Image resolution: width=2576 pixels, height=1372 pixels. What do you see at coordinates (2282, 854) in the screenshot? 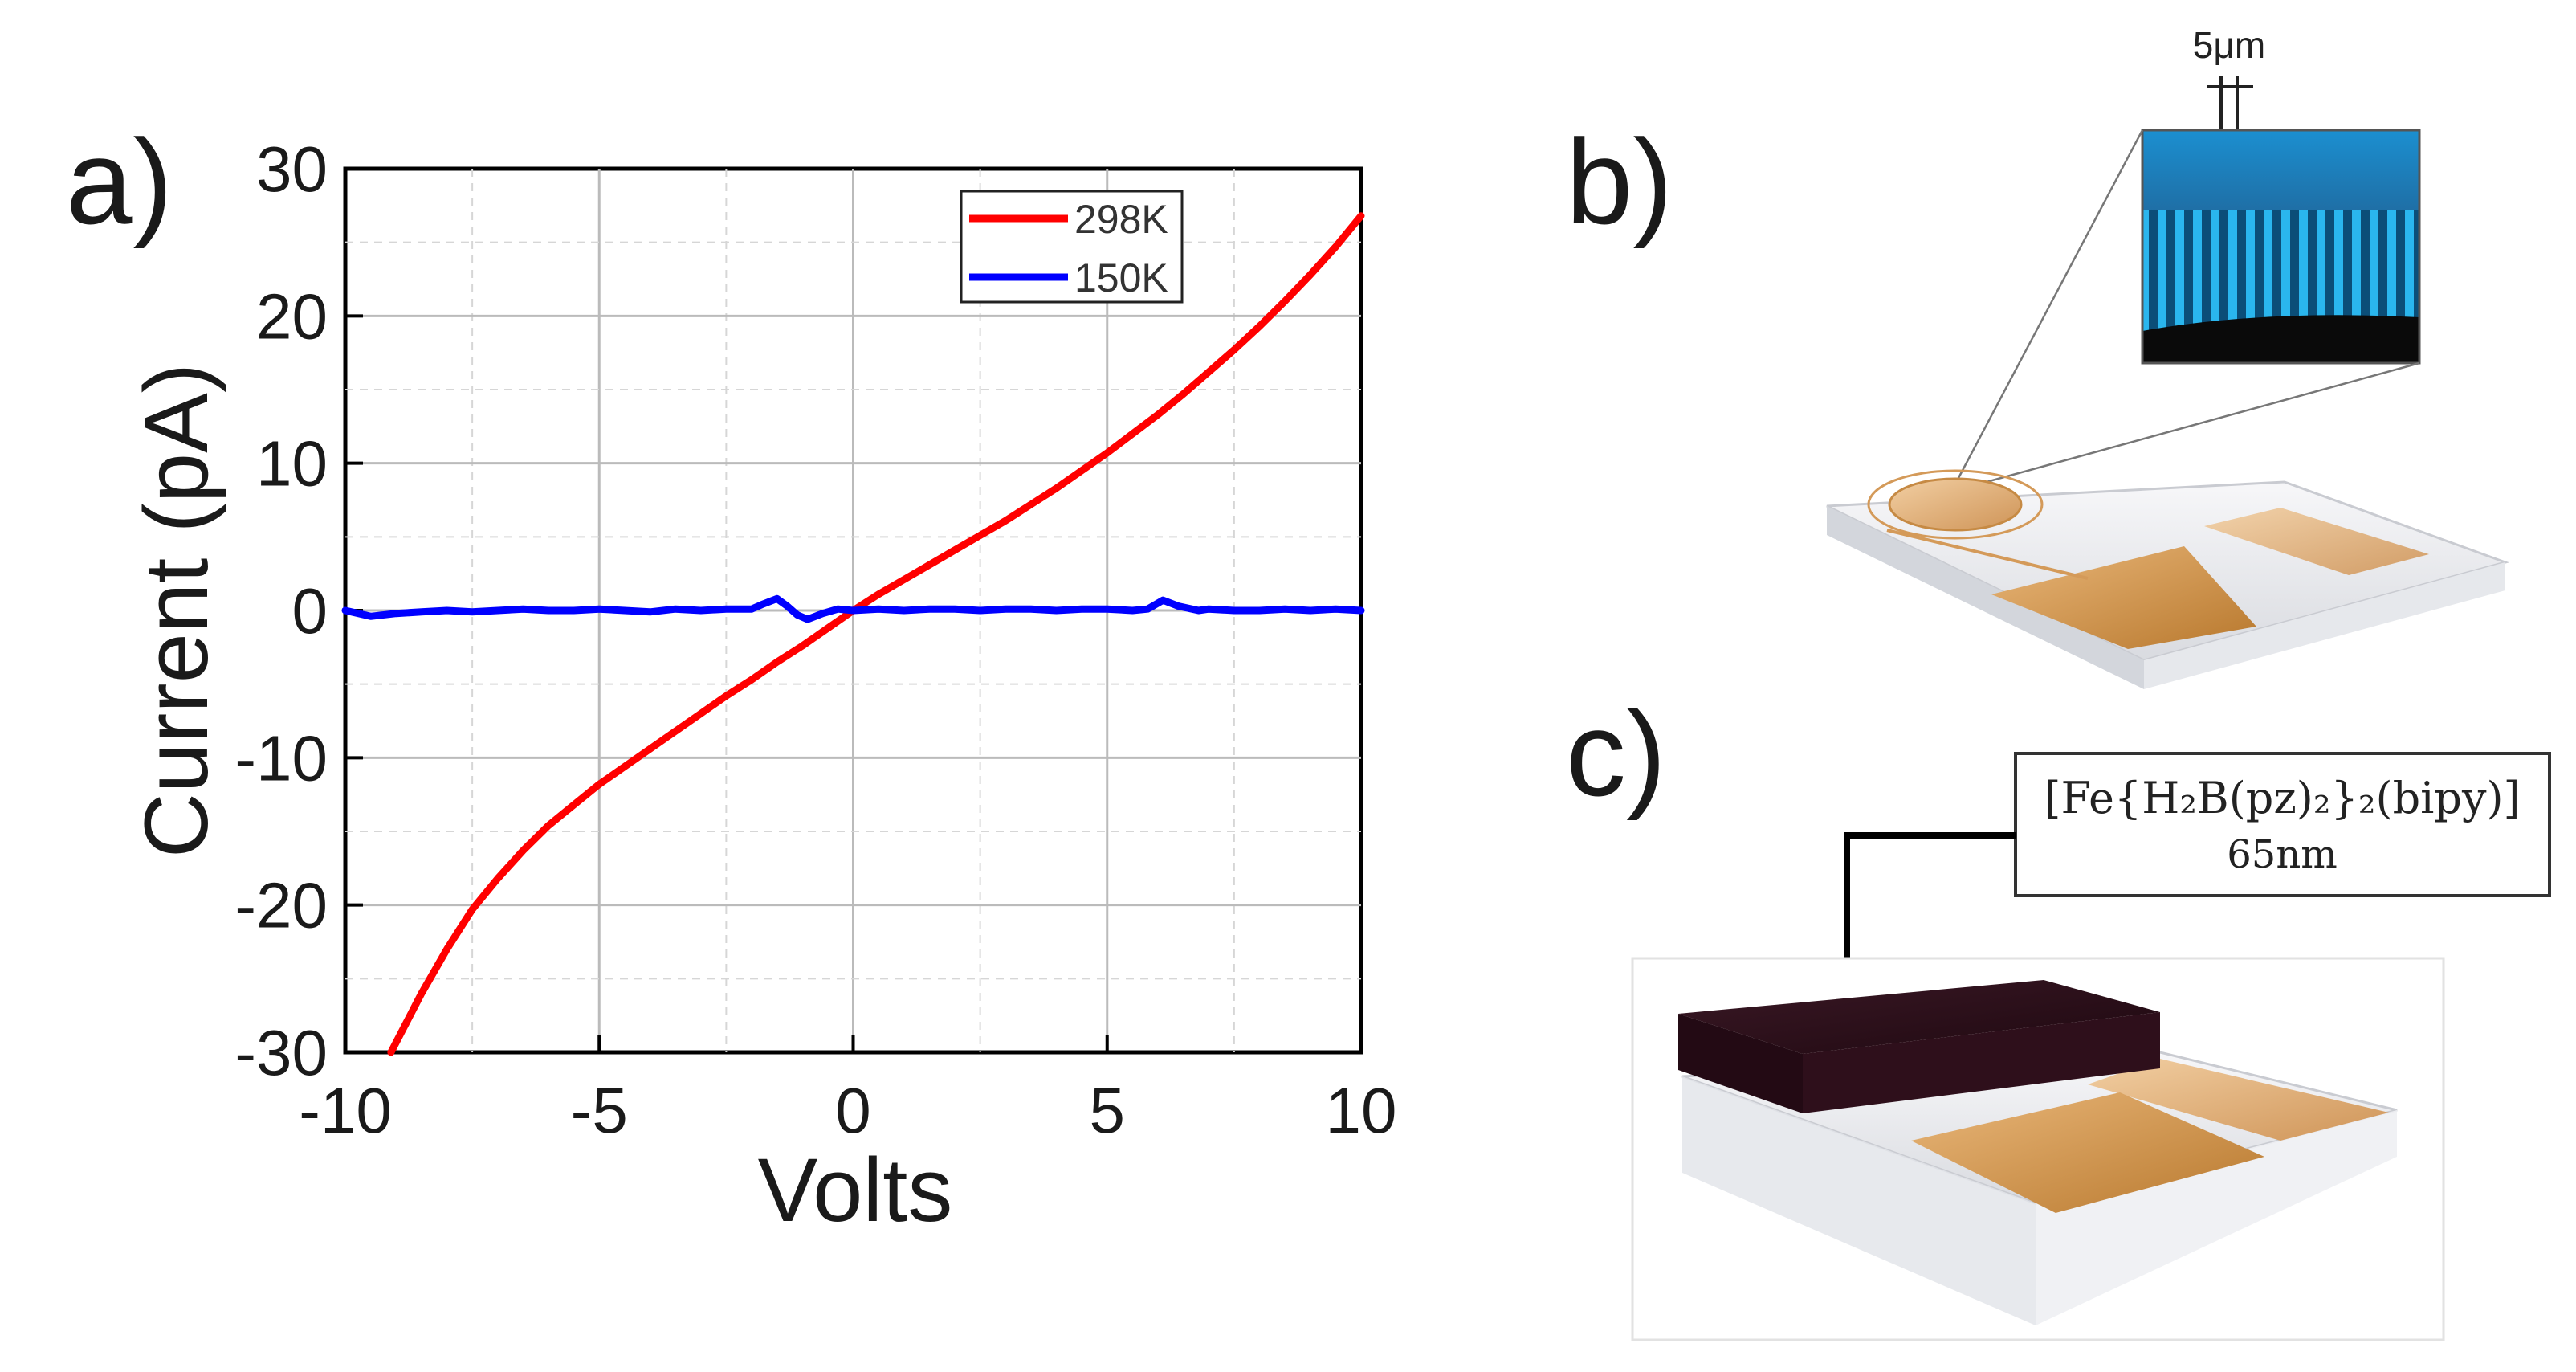
I see `thickness-label: 65nm` at bounding box center [2282, 854].